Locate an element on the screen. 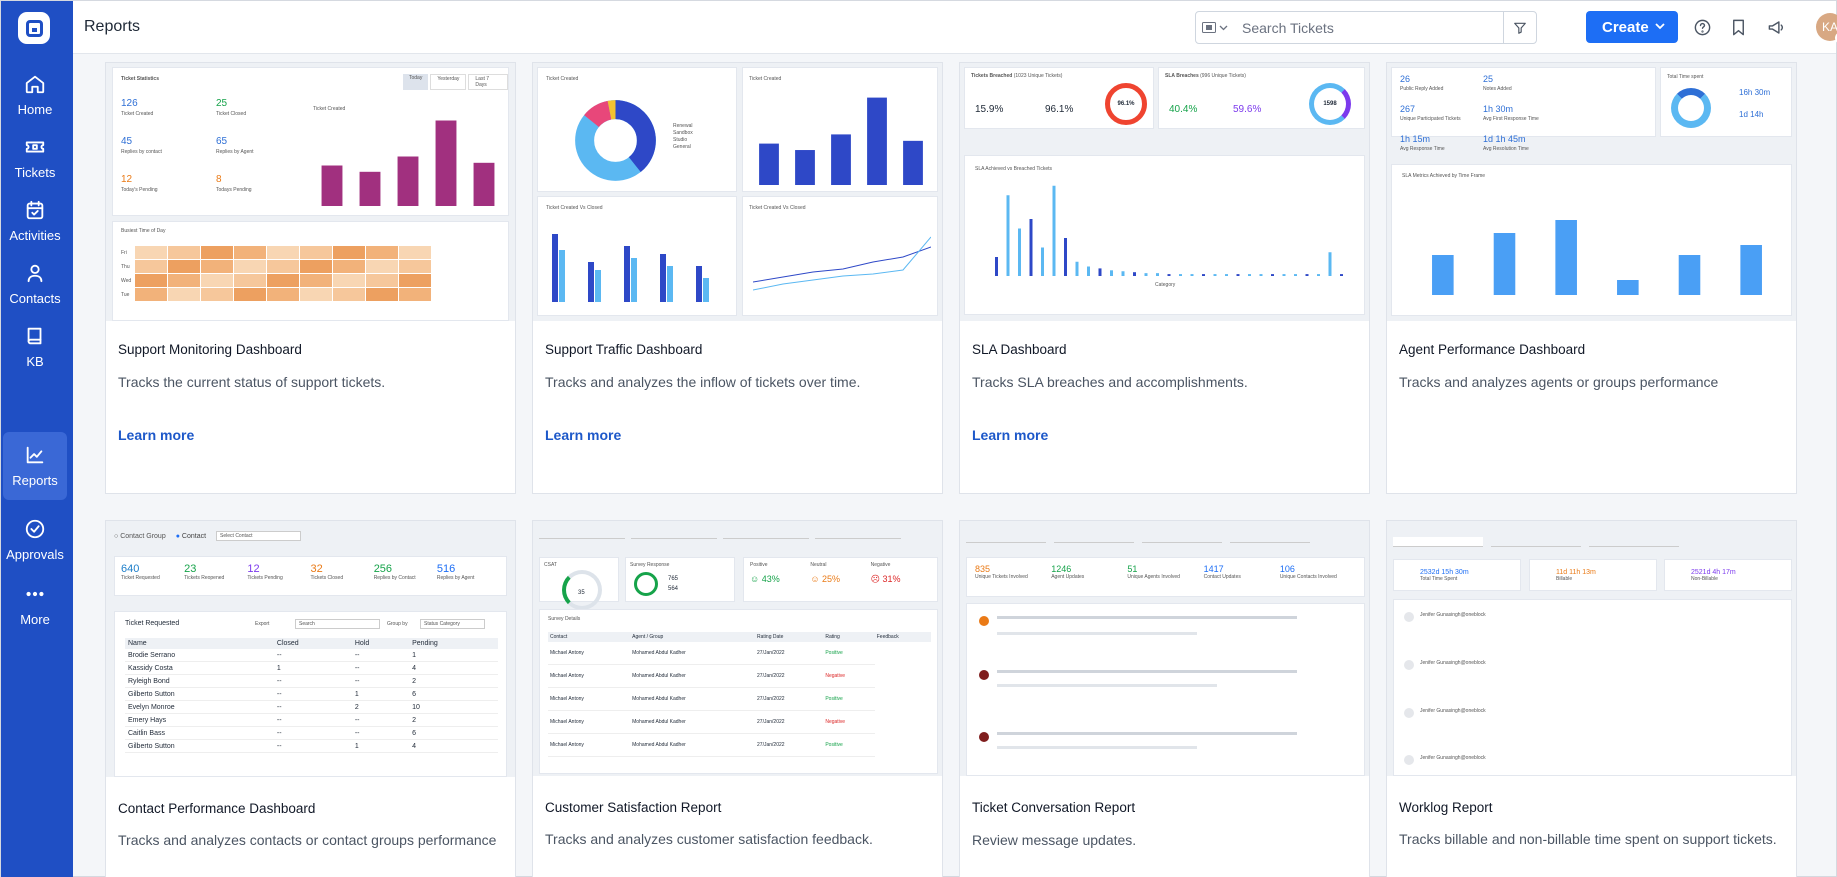 Image resolution: width=1837 pixels, height=877 pixels. table-cell: Positive is located at coordinates (849, 653).